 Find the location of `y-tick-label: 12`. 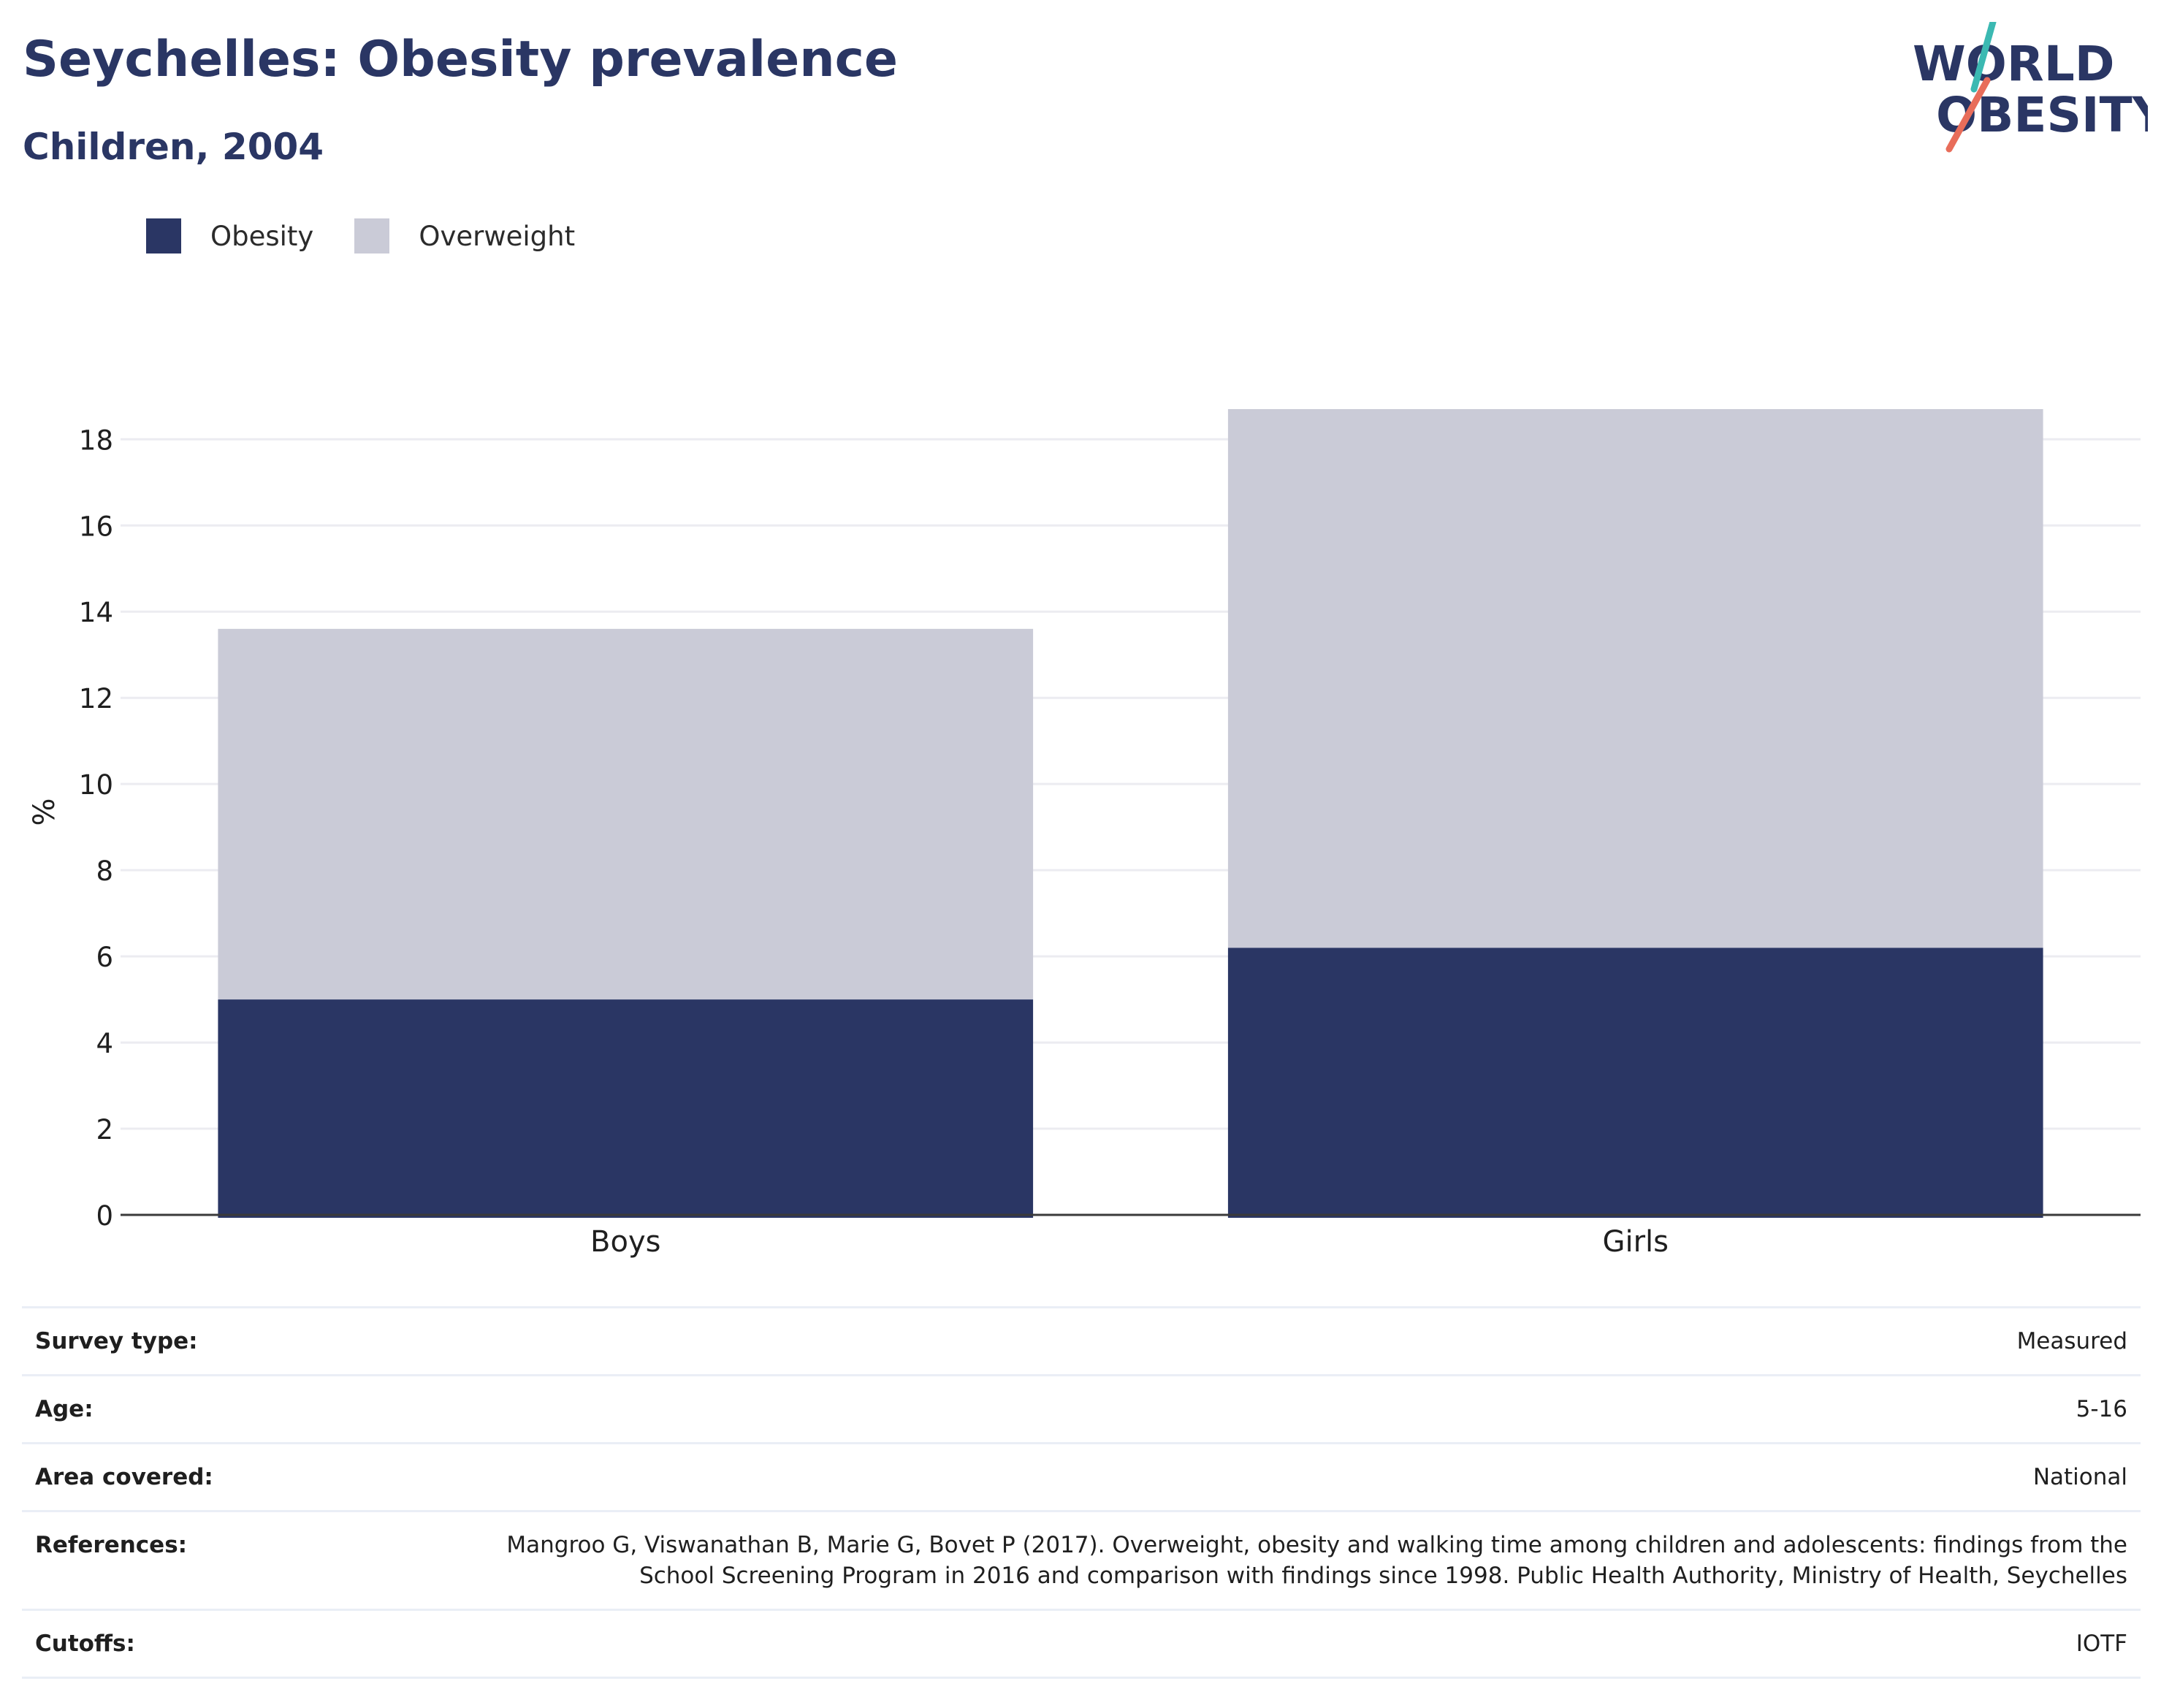

y-tick-label: 12 is located at coordinates (96, 698).